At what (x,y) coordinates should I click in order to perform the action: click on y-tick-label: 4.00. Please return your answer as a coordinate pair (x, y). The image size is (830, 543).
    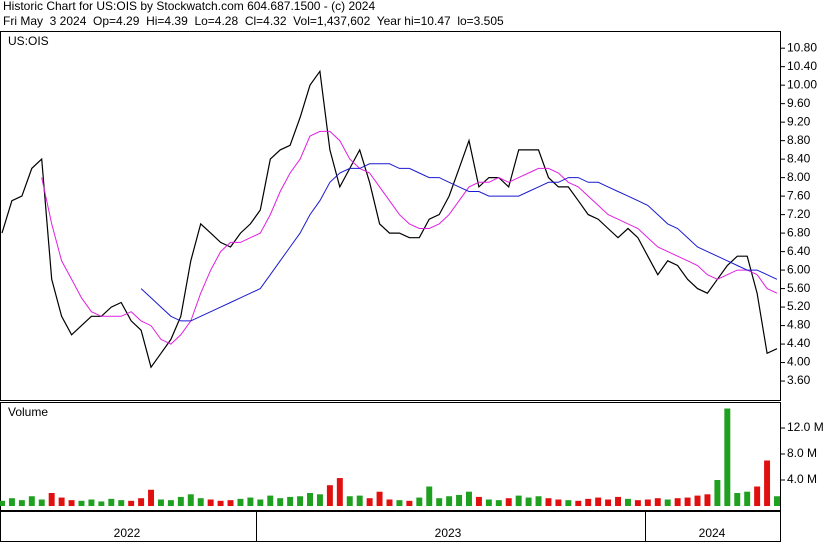
    Looking at the image, I should click on (799, 362).